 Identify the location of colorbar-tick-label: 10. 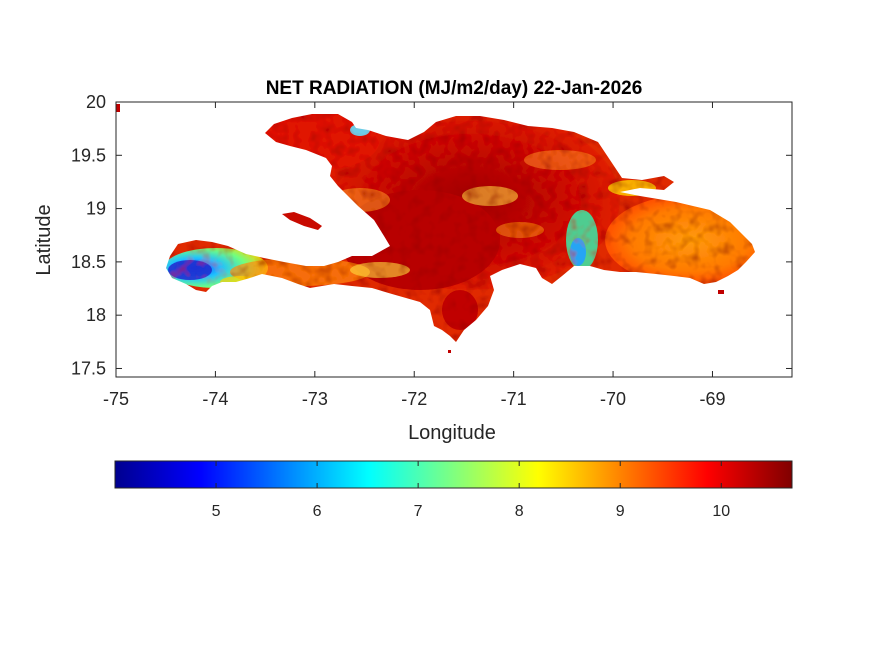
(721, 511).